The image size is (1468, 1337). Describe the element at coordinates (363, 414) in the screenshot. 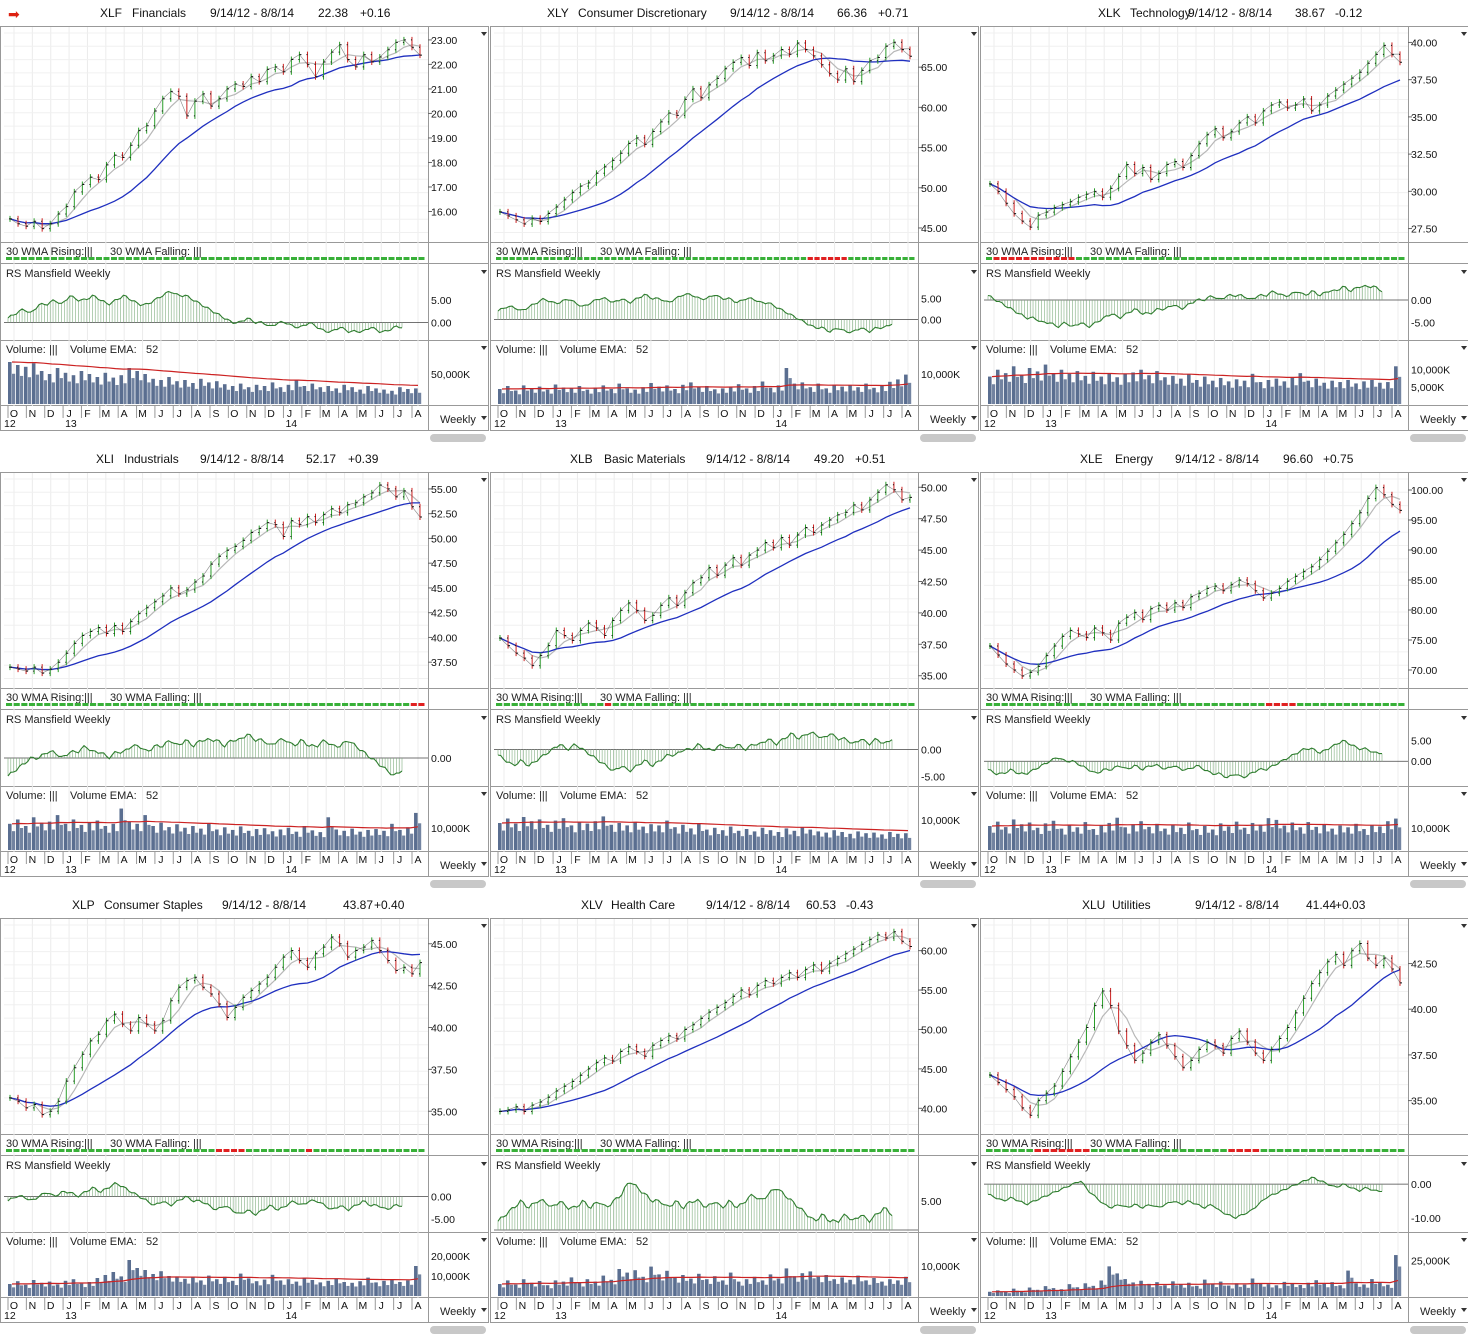

I see `month-label: M` at that location.